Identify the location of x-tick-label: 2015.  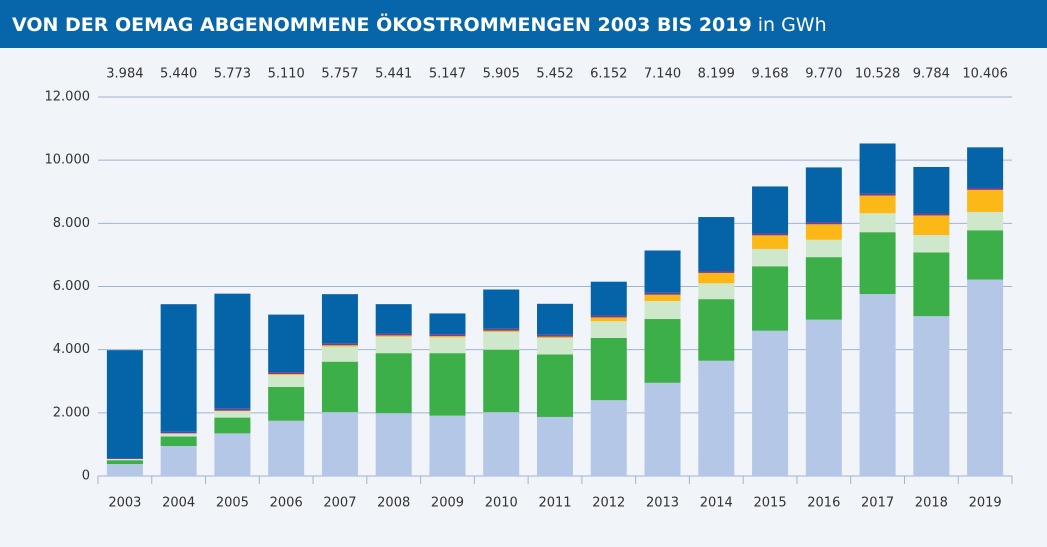
(770, 503).